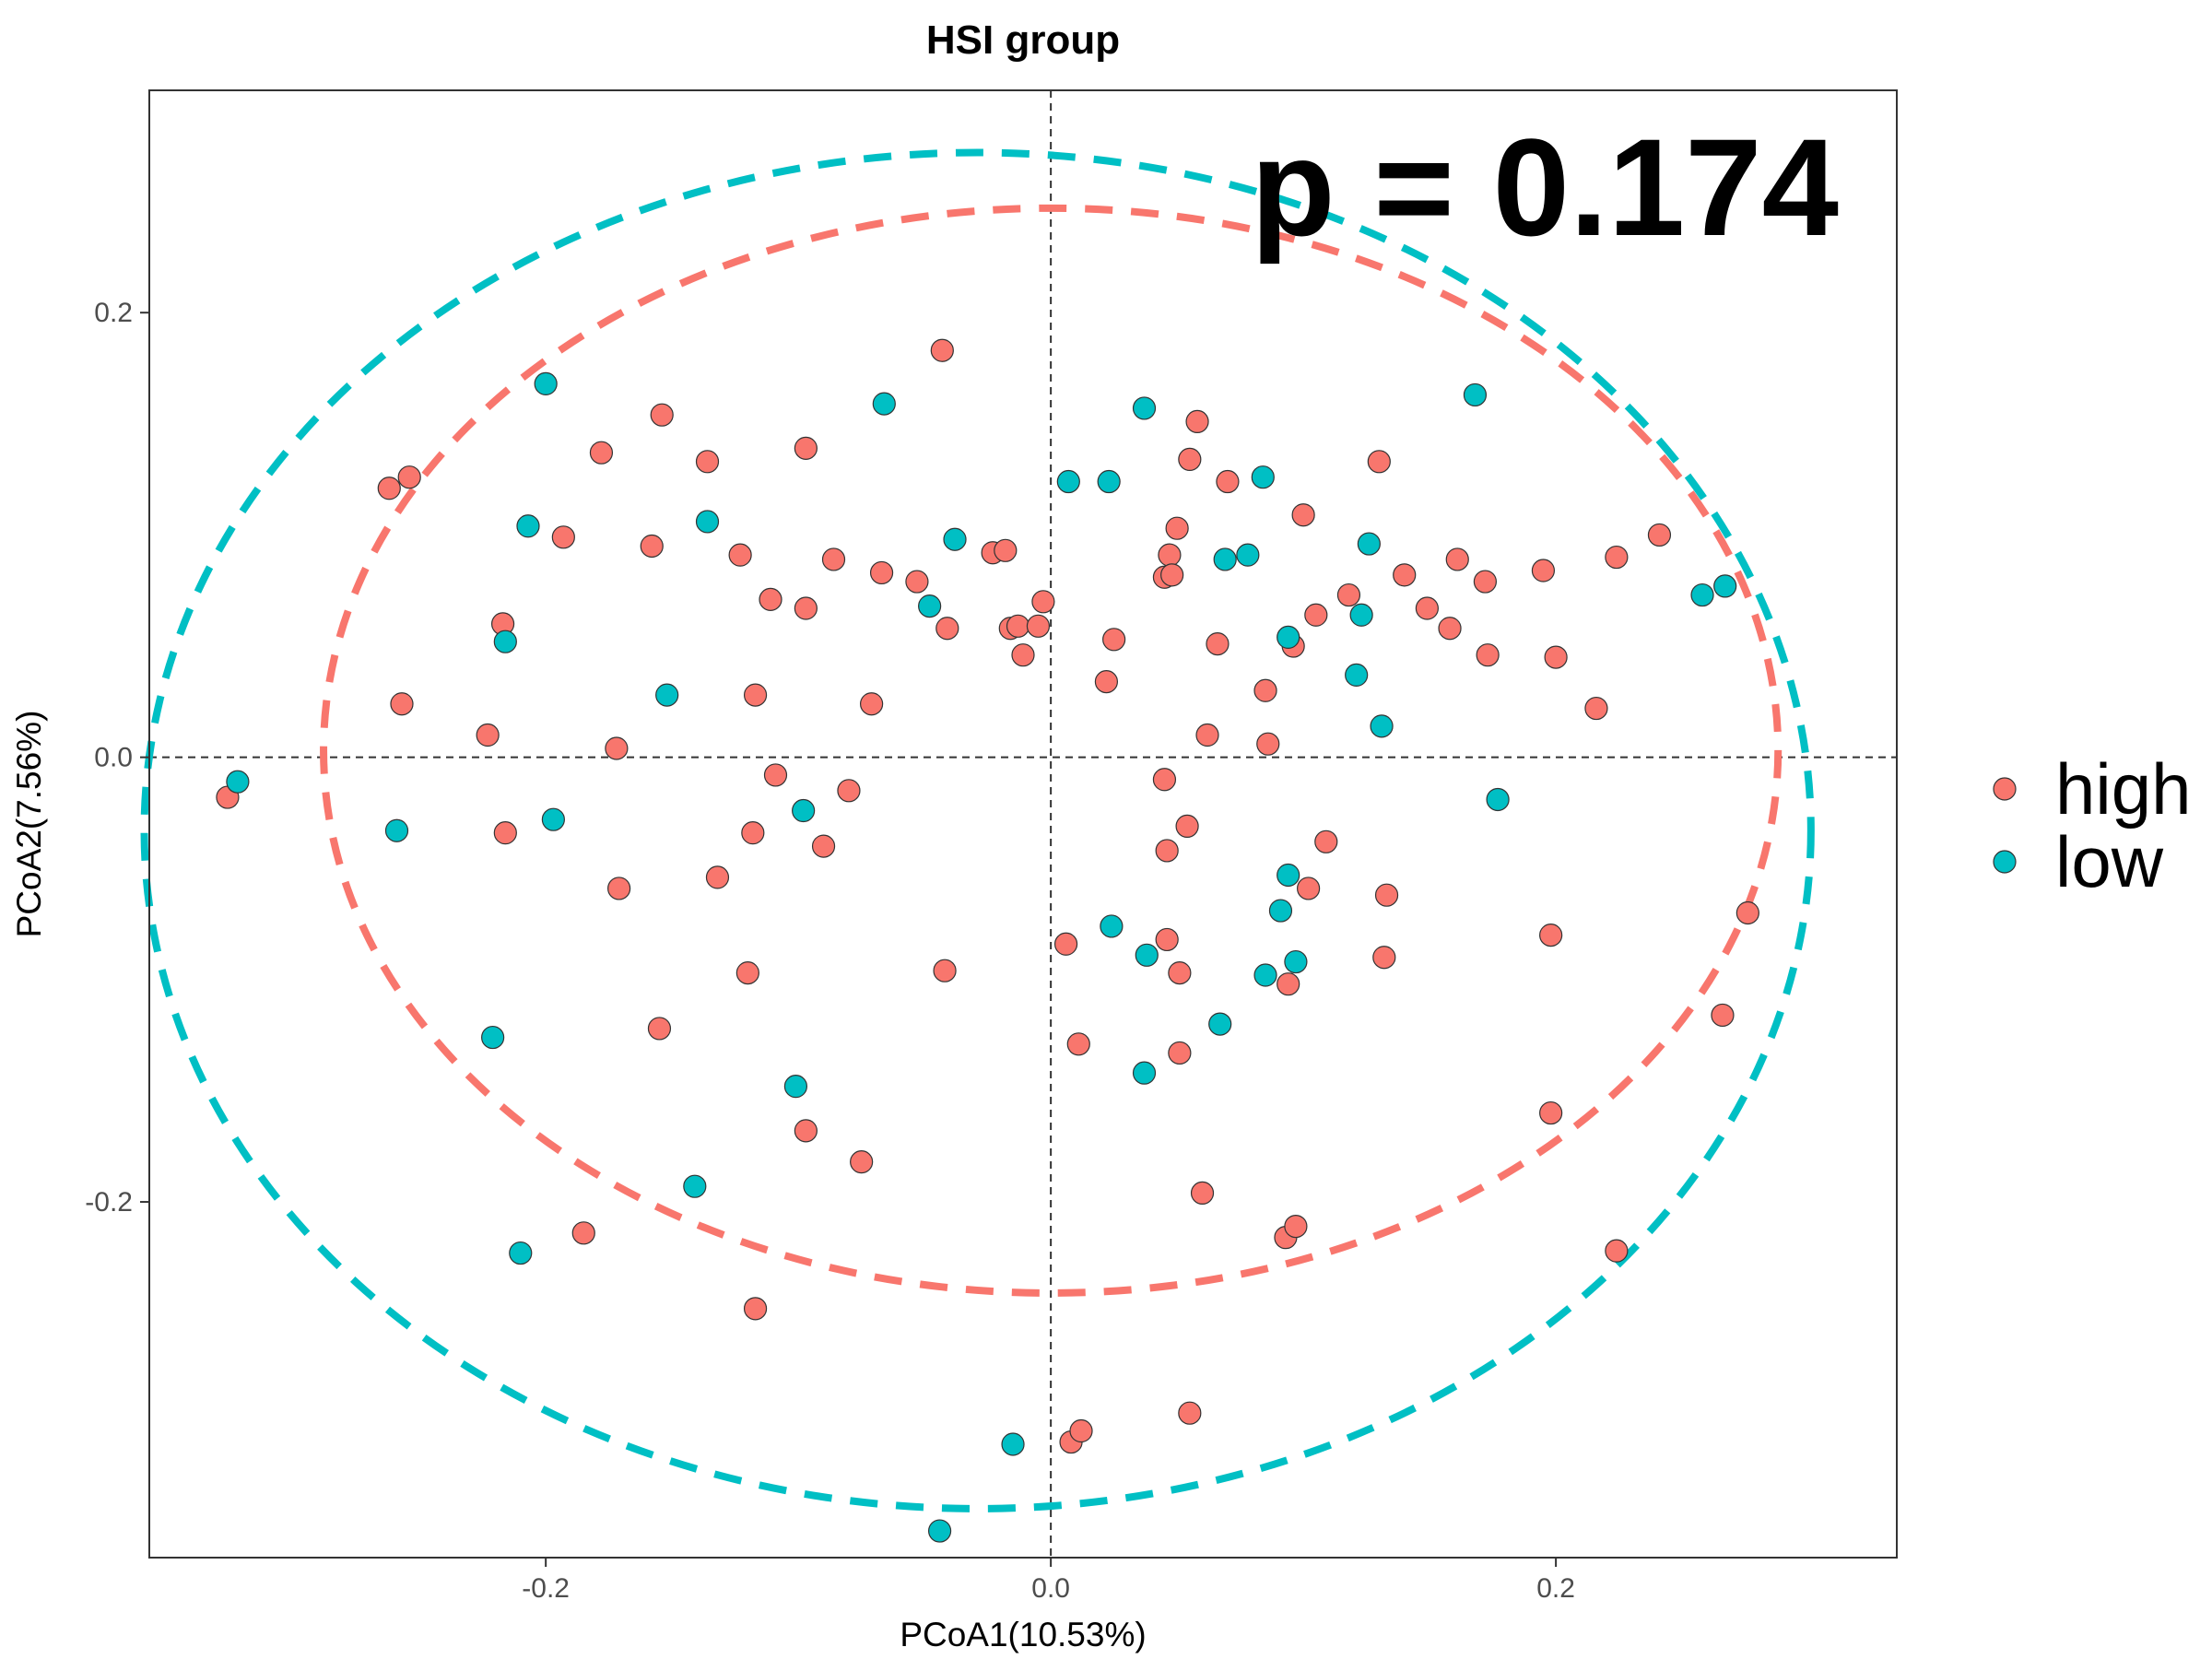  What do you see at coordinates (1023, 40) in the screenshot?
I see `chart-title: HSI group` at bounding box center [1023, 40].